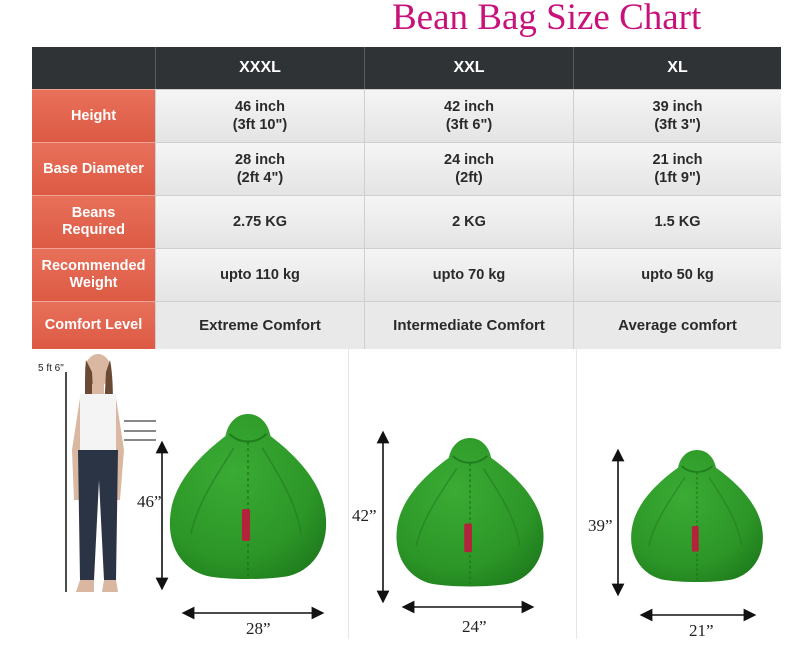 This screenshot has height=654, width=800. What do you see at coordinates (677, 274) in the screenshot?
I see `weight-xl: upto 50 kg` at bounding box center [677, 274].